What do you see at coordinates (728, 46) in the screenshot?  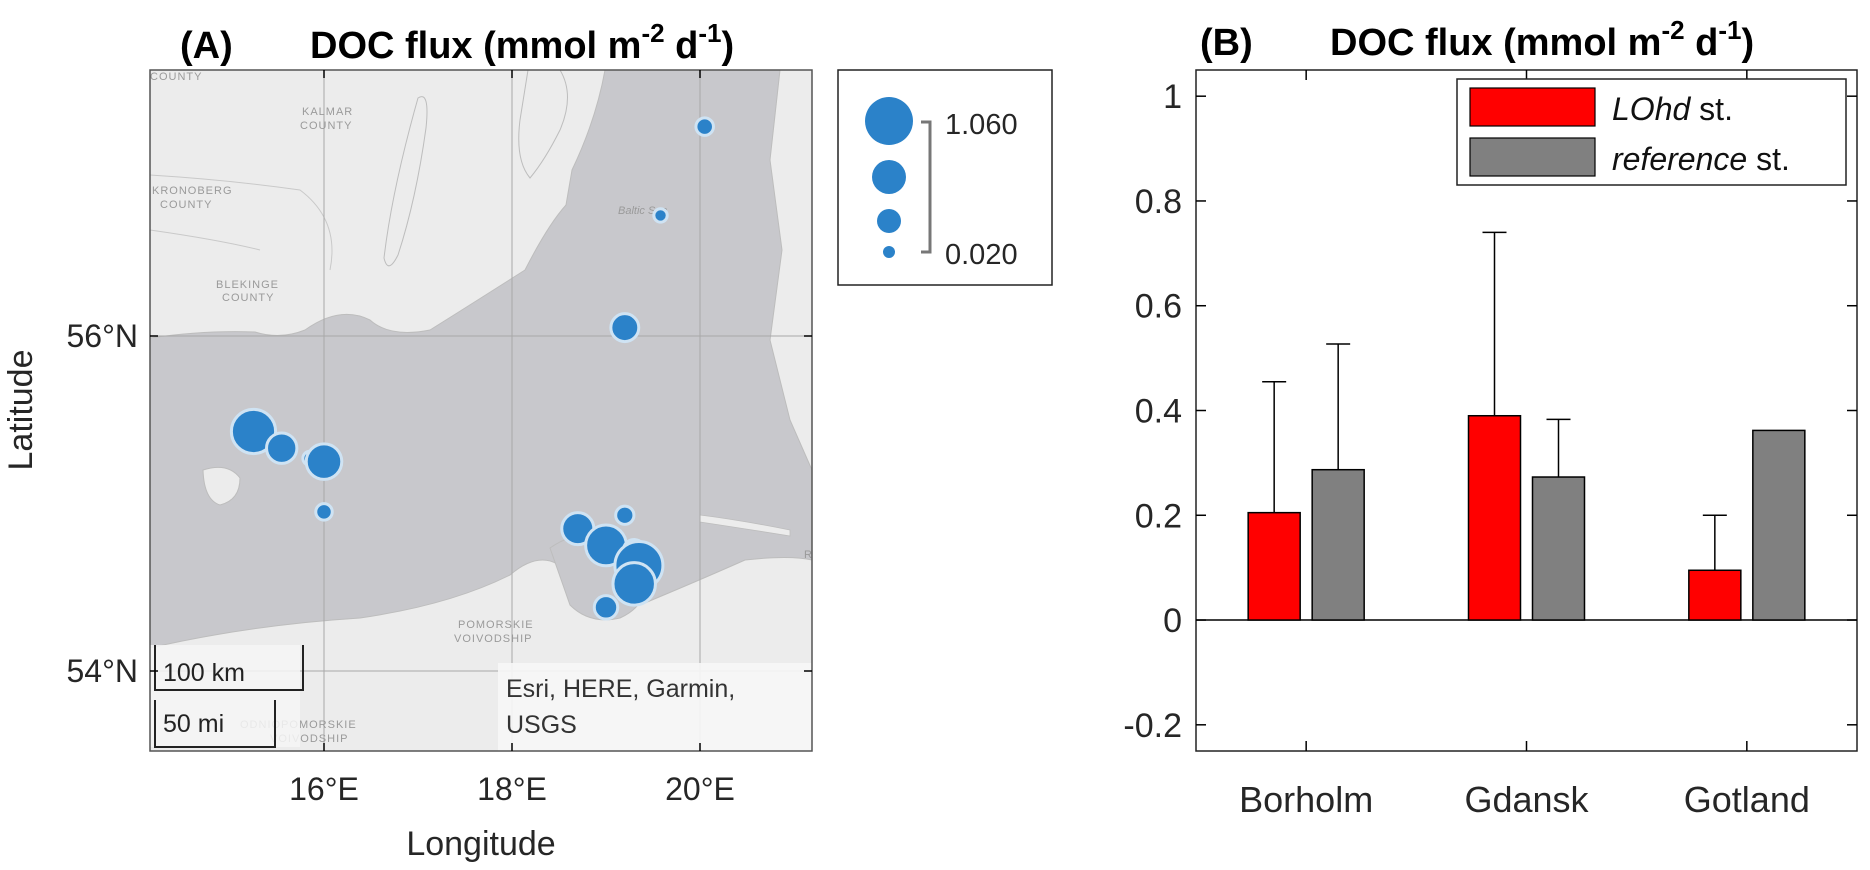 I see `panel-a-title-end: )` at bounding box center [728, 46].